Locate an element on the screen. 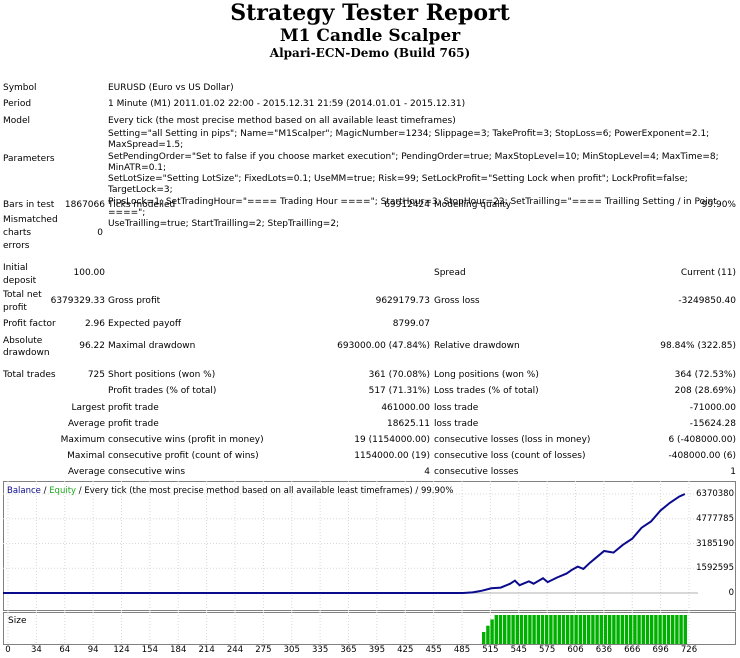 This screenshot has height=658, width=740. mismatch-value: 0 is located at coordinates (100, 233).